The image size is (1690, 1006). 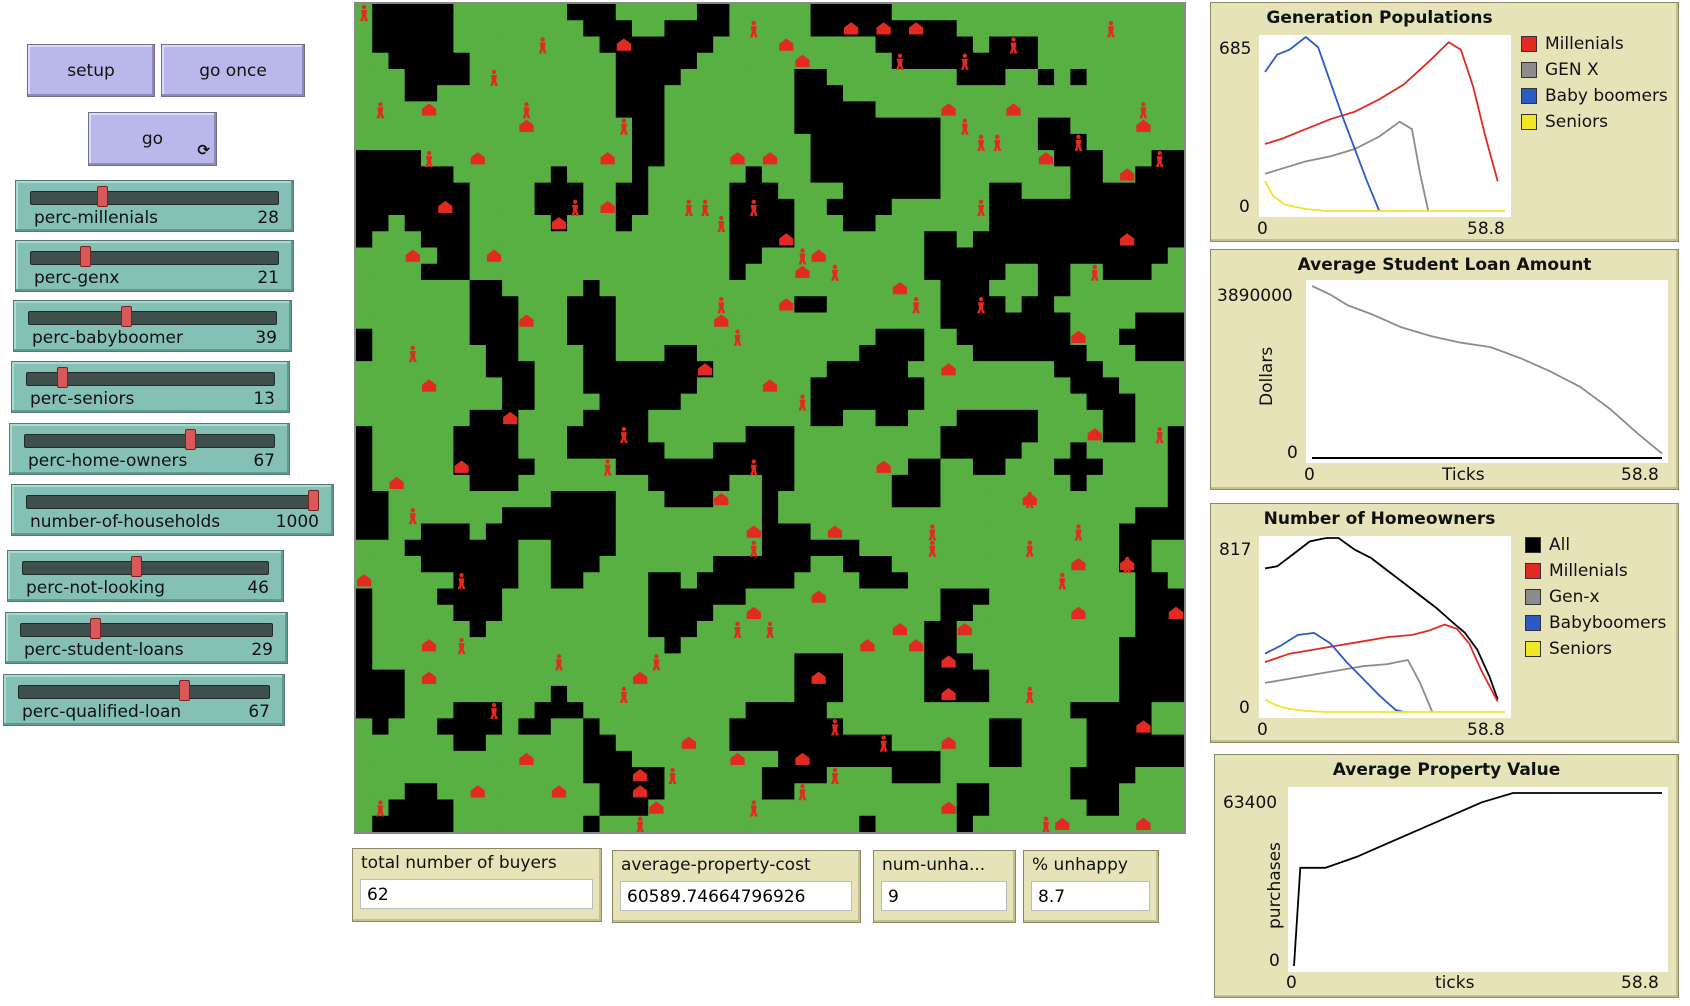 What do you see at coordinates (172, 510) in the screenshot?
I see `slider-number-of-households: number-of-households 1000` at bounding box center [172, 510].